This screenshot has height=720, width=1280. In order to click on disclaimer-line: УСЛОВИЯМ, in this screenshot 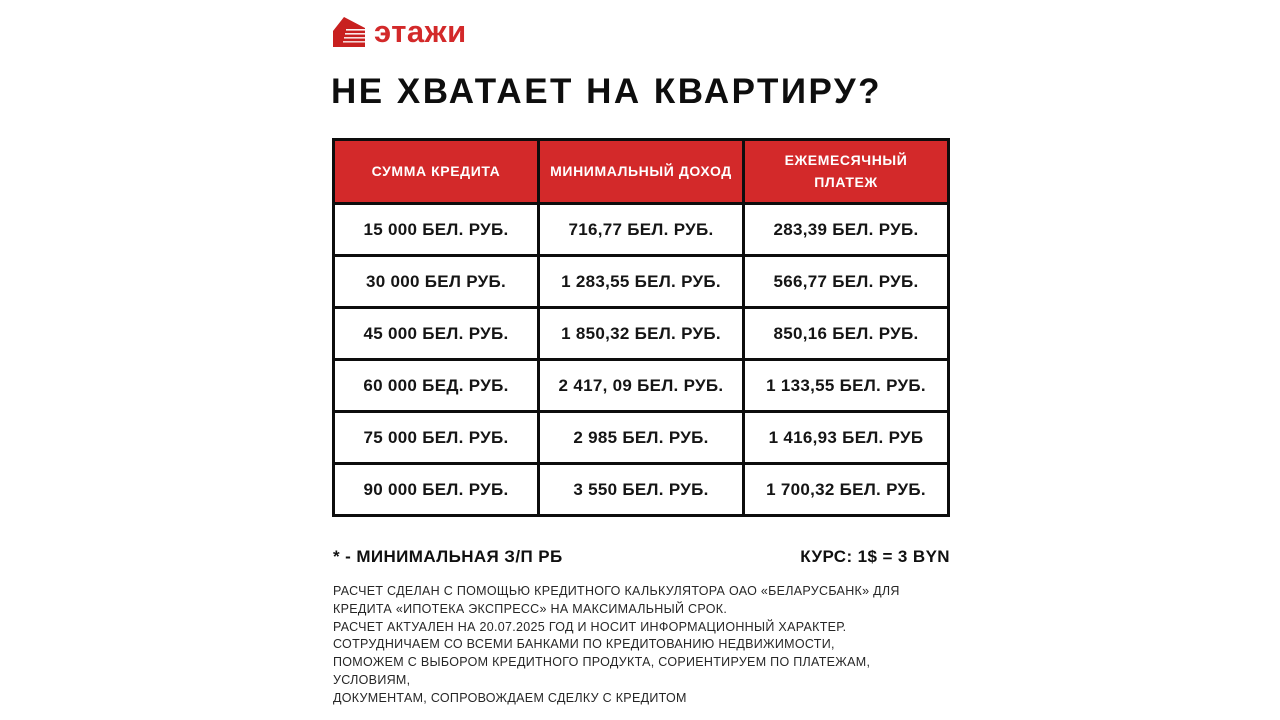, I will do `click(372, 679)`.